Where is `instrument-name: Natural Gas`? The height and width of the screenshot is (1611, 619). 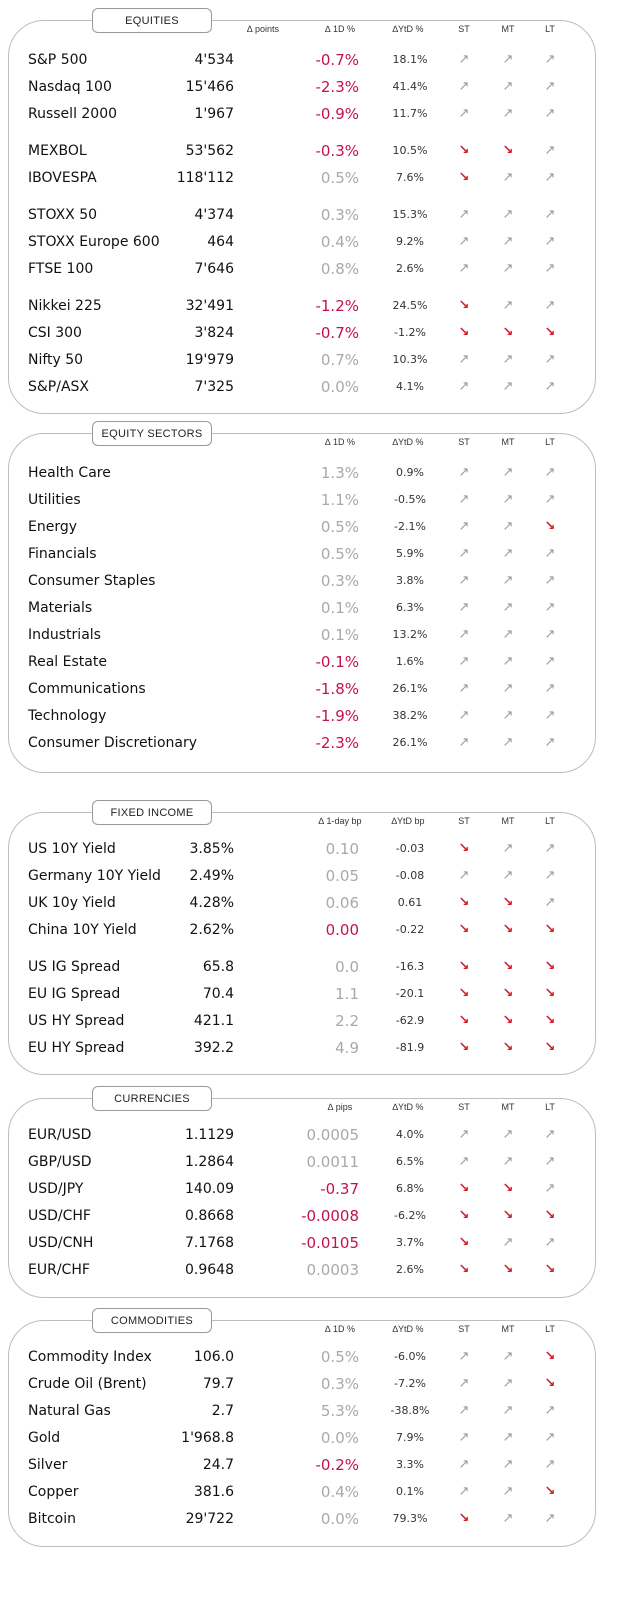 instrument-name: Natural Gas is located at coordinates (69, 1411).